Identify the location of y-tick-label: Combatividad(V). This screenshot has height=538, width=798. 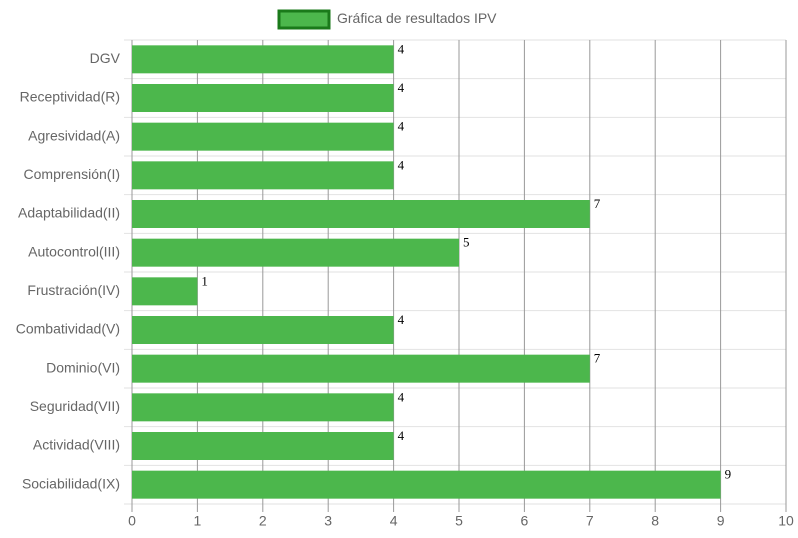
(68, 329).